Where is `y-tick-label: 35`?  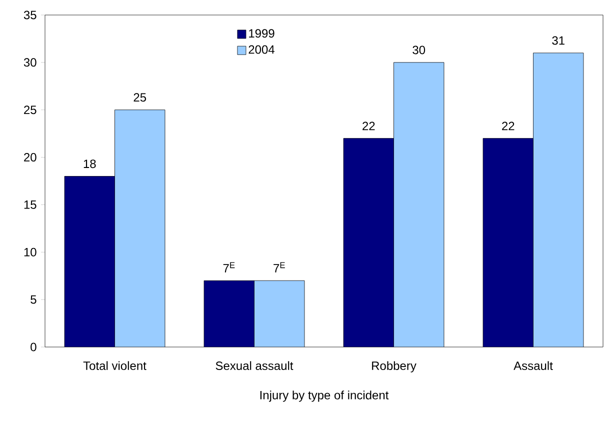
y-tick-label: 35 is located at coordinates (30, 15).